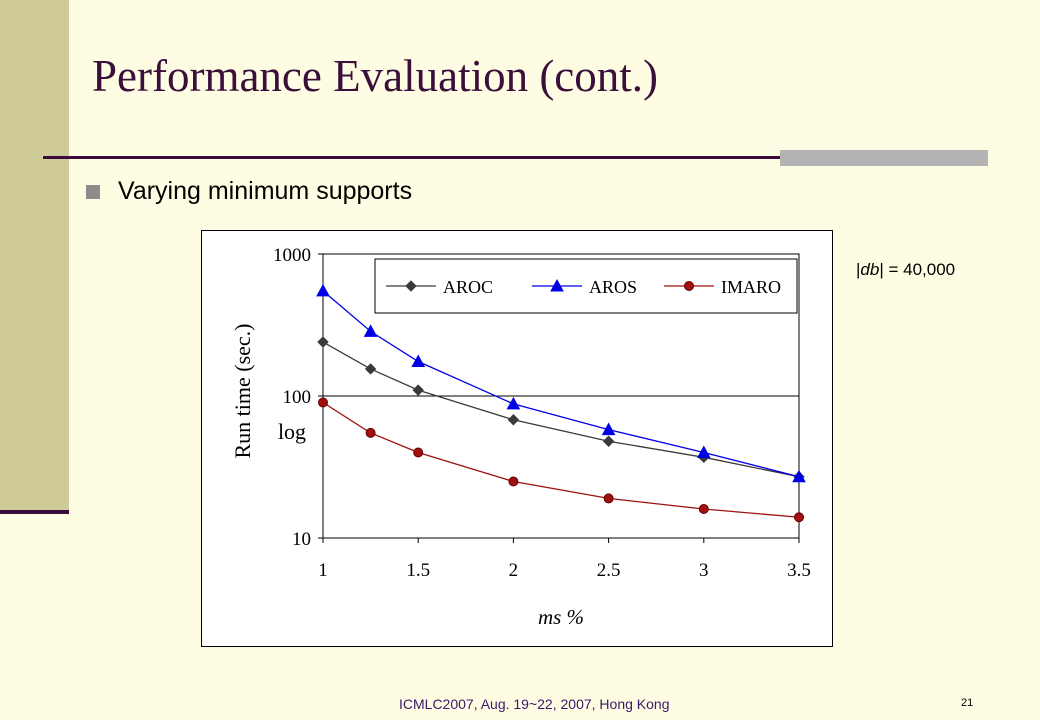 The width and height of the screenshot is (1040, 720). Describe the element at coordinates (93, 191) in the screenshot. I see `square-bullet-icon` at that location.